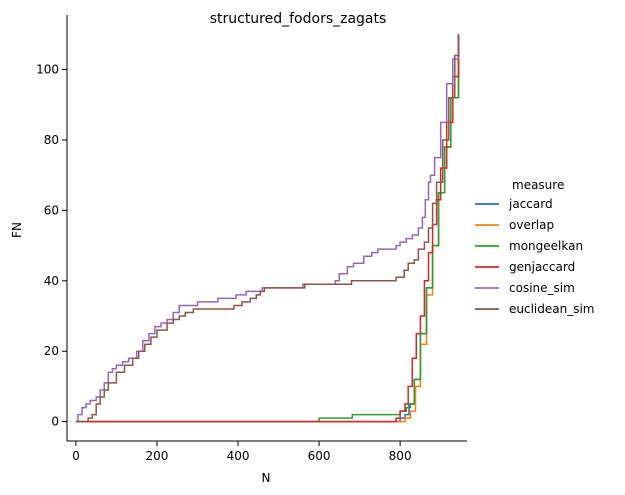 Image resolution: width=625 pixels, height=495 pixels. What do you see at coordinates (51, 210) in the screenshot?
I see `y-tick-label: 60` at bounding box center [51, 210].